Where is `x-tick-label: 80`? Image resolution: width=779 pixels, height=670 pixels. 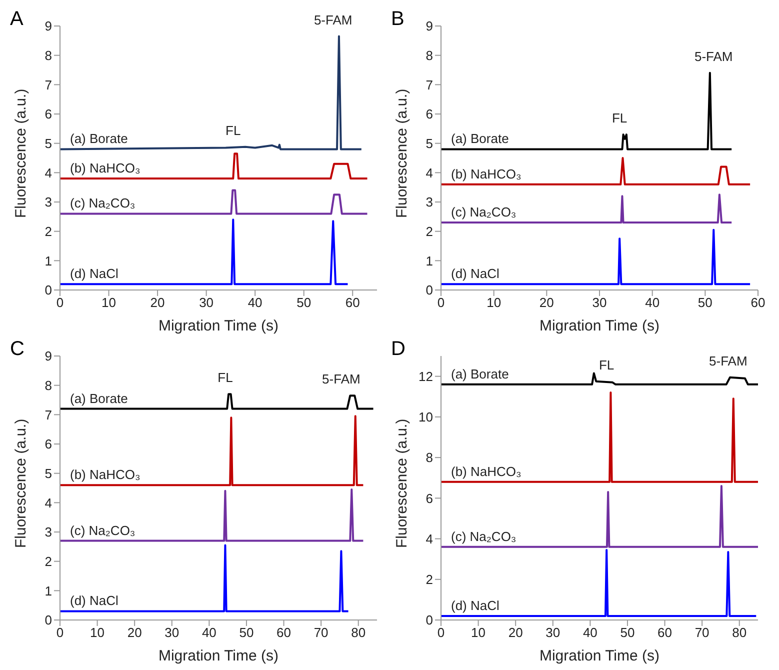 x-tick-label: 80 is located at coordinates (358, 632).